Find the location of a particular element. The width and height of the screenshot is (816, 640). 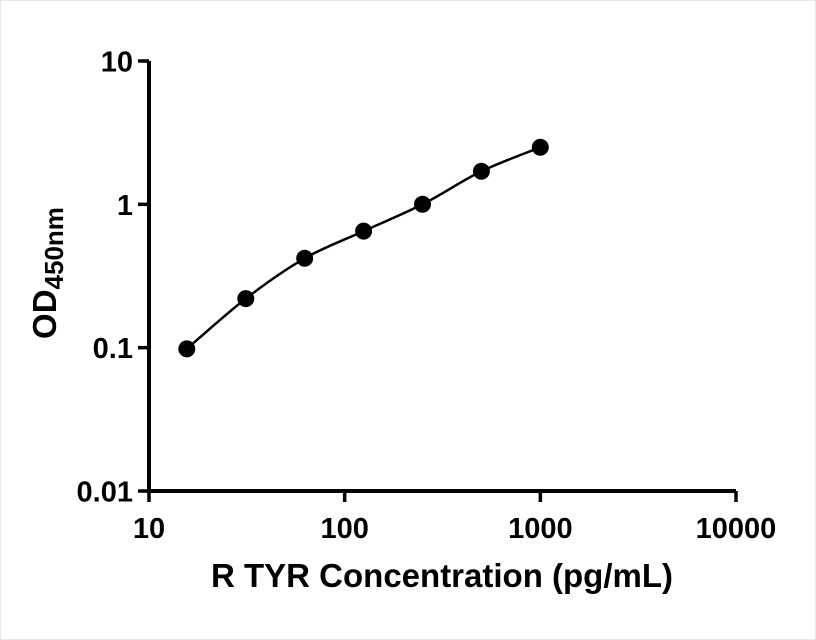

x-tick-label: 100 is located at coordinates (344, 529).